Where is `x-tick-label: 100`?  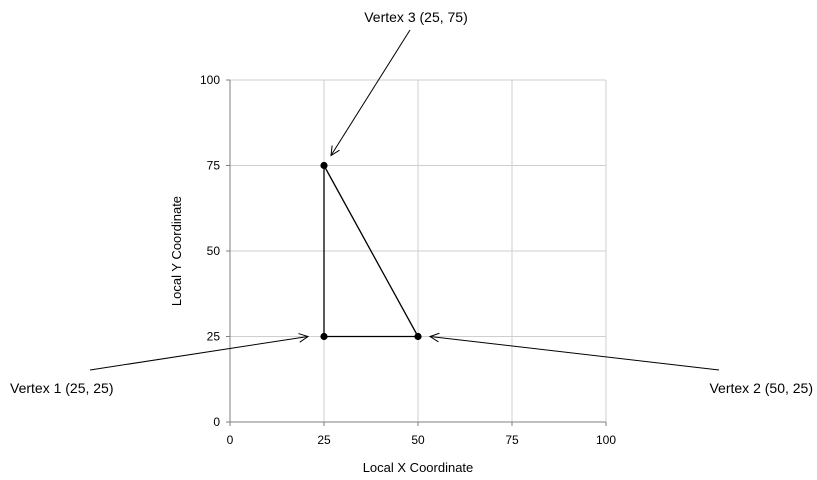 x-tick-label: 100 is located at coordinates (606, 440).